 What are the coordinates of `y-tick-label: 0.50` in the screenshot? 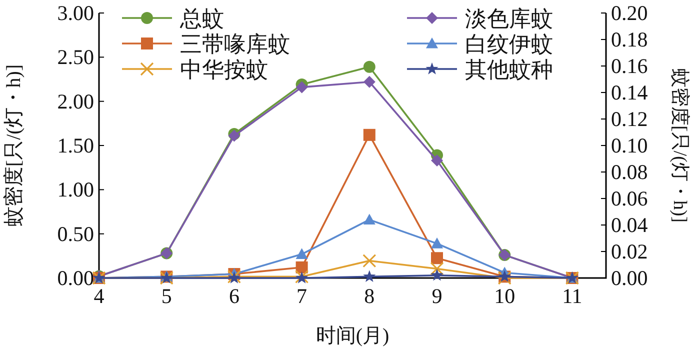 It's located at (75, 234).